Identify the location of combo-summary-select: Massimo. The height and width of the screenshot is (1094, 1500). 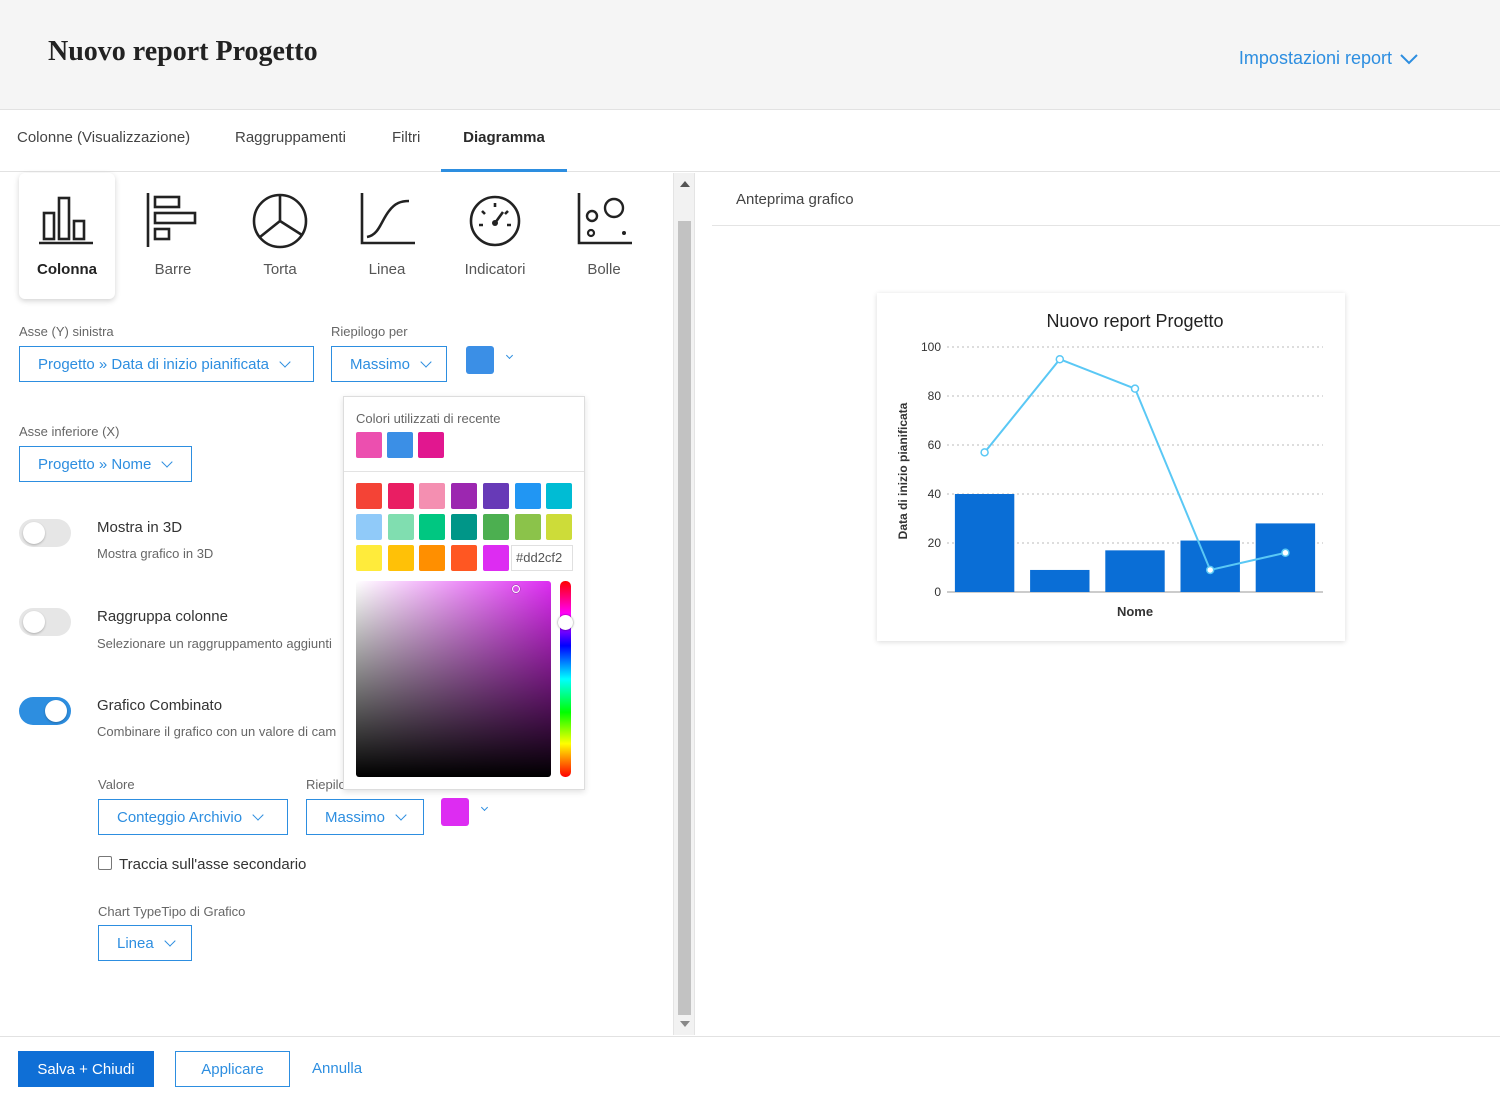
(365, 817).